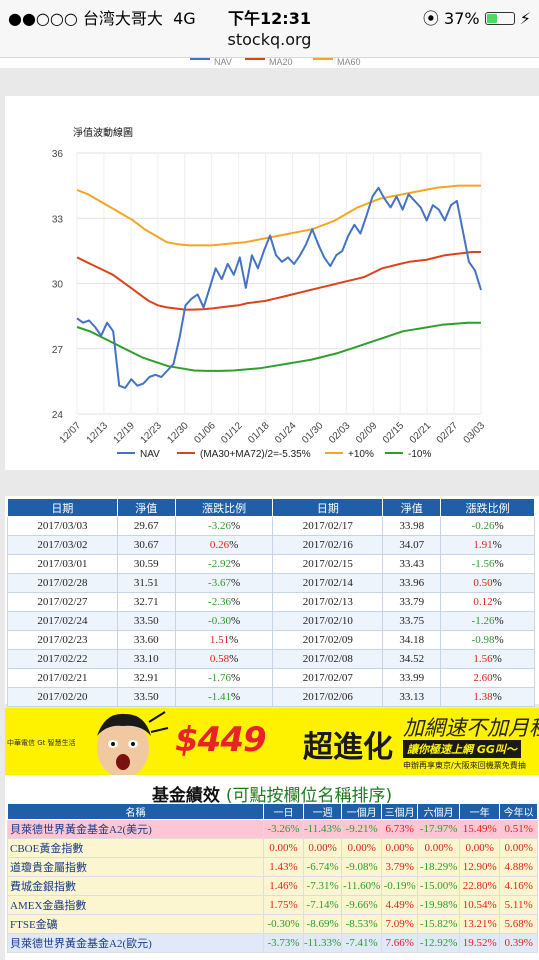  What do you see at coordinates (224, 507) in the screenshot?
I see `col-header-change: 漲跌比例` at bounding box center [224, 507].